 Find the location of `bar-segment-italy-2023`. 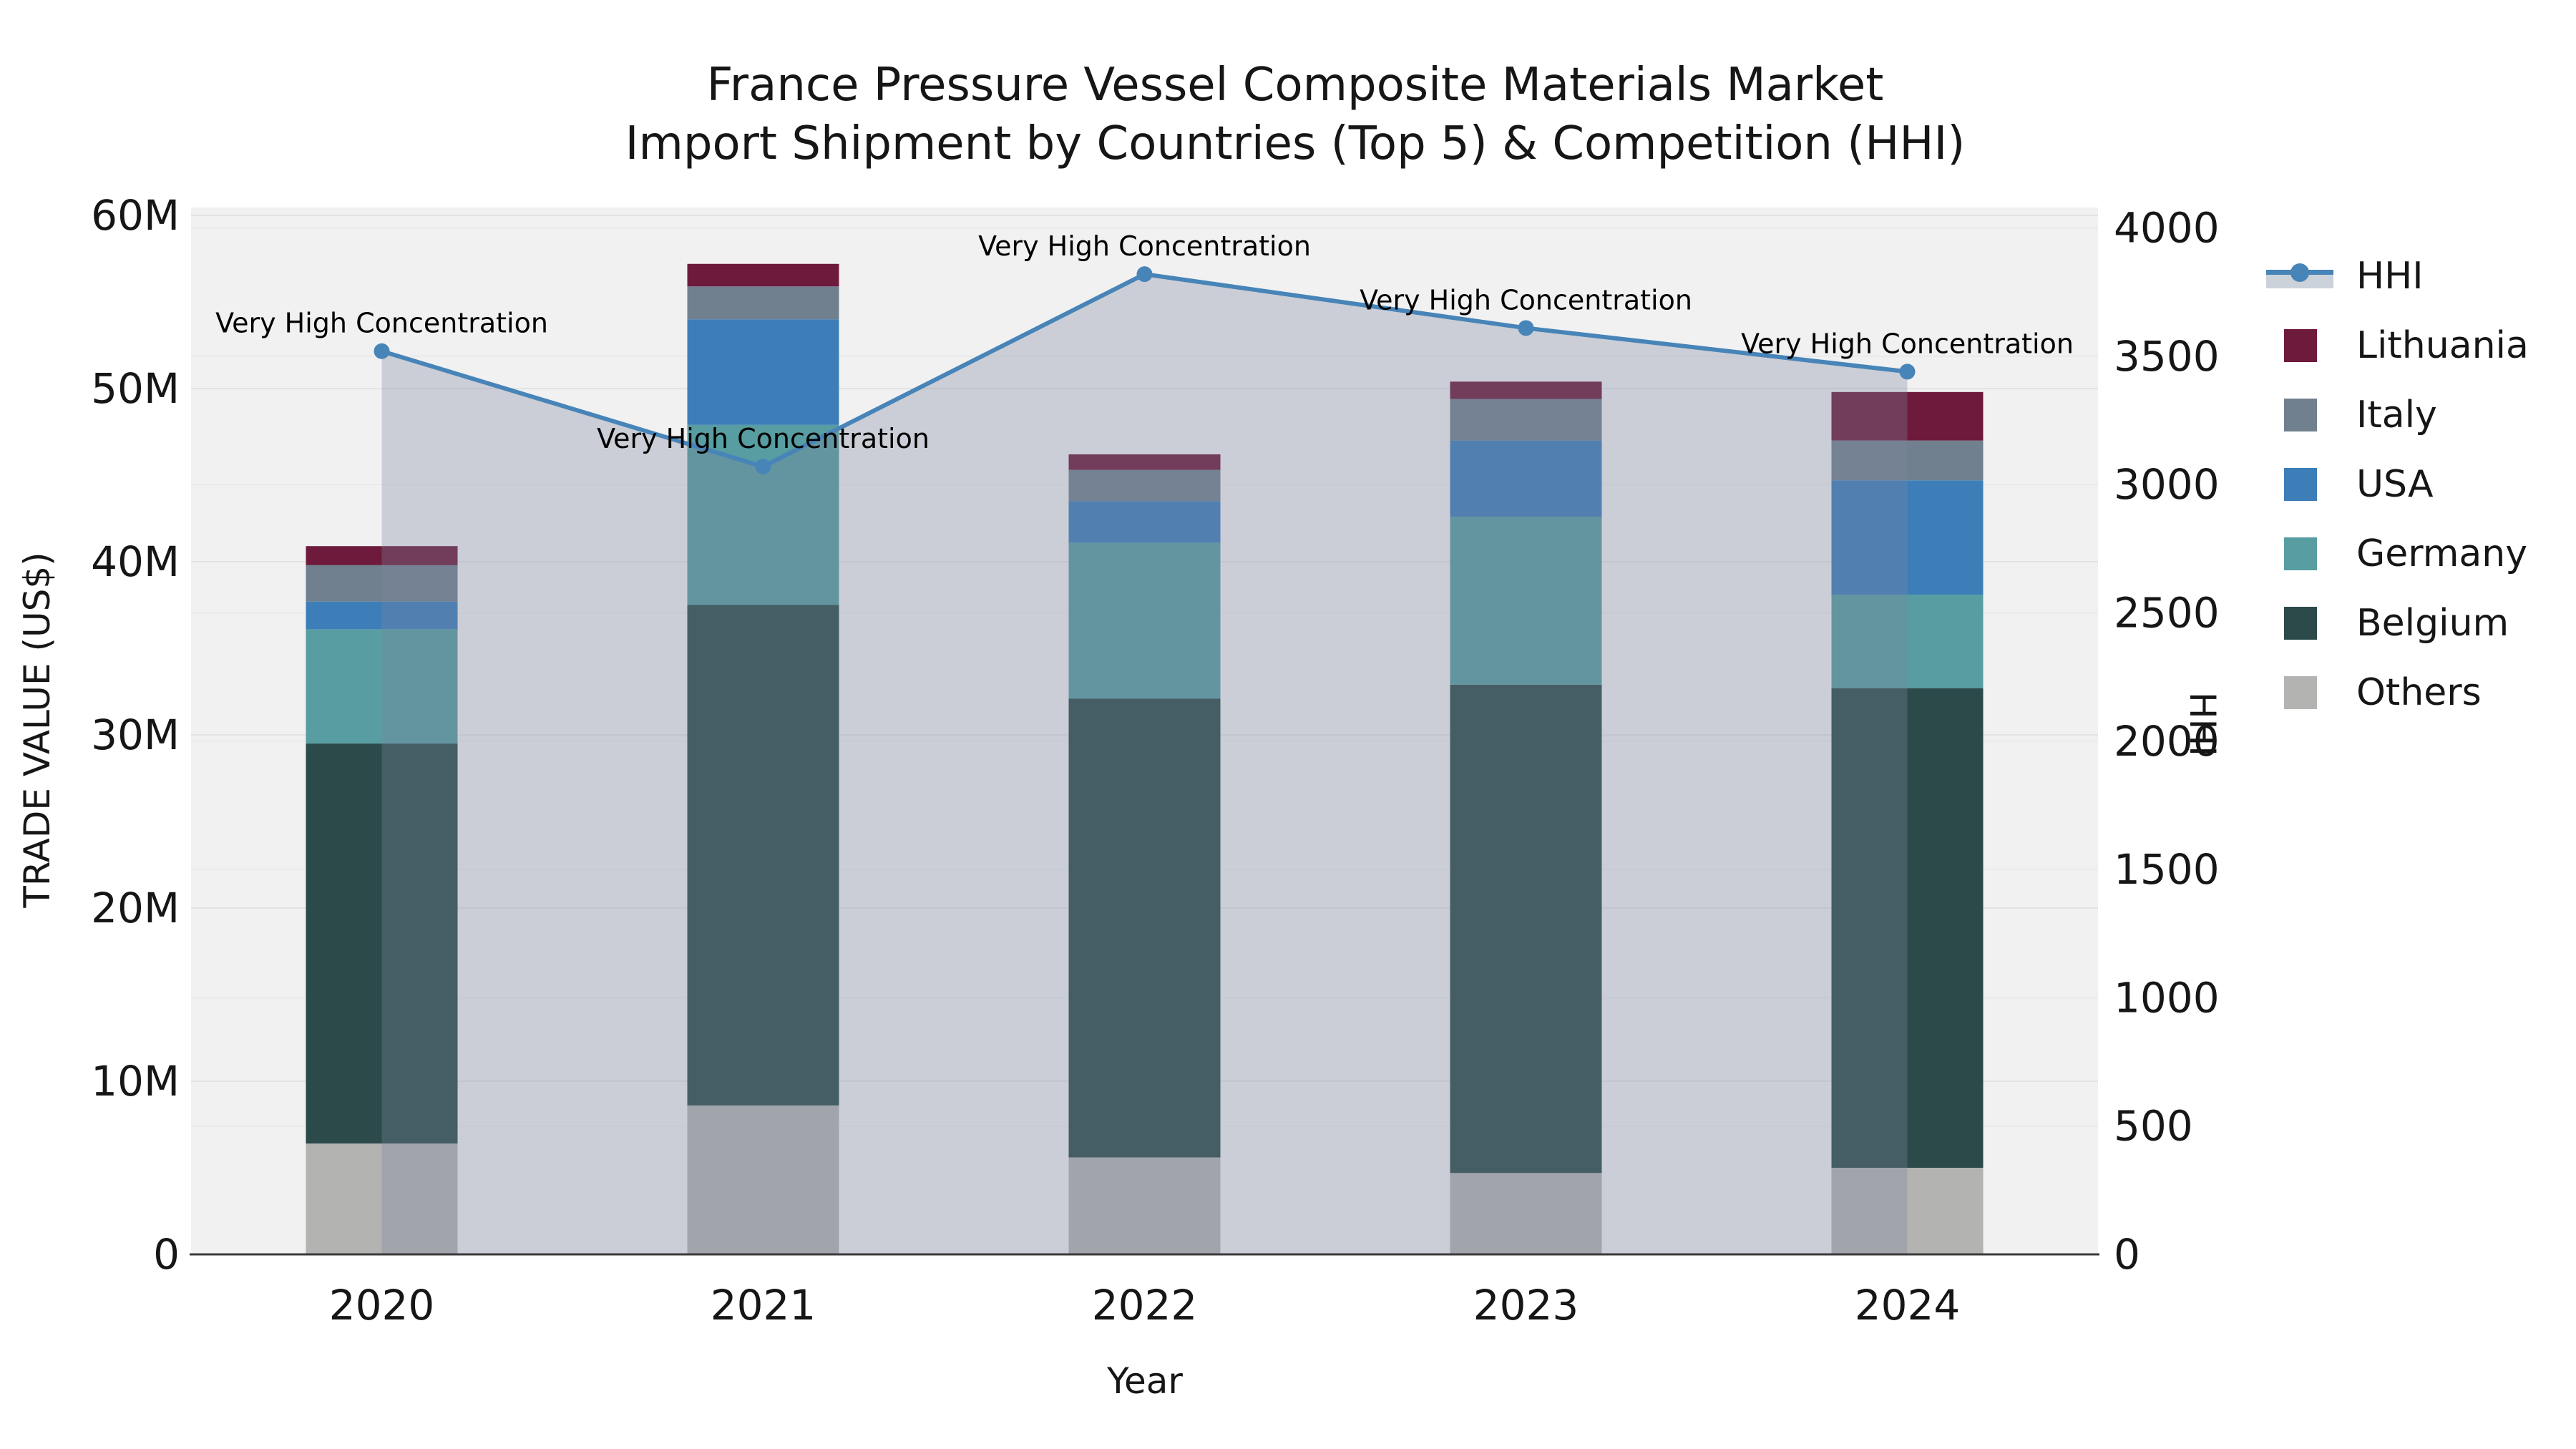

bar-segment-italy-2023 is located at coordinates (1526, 420).